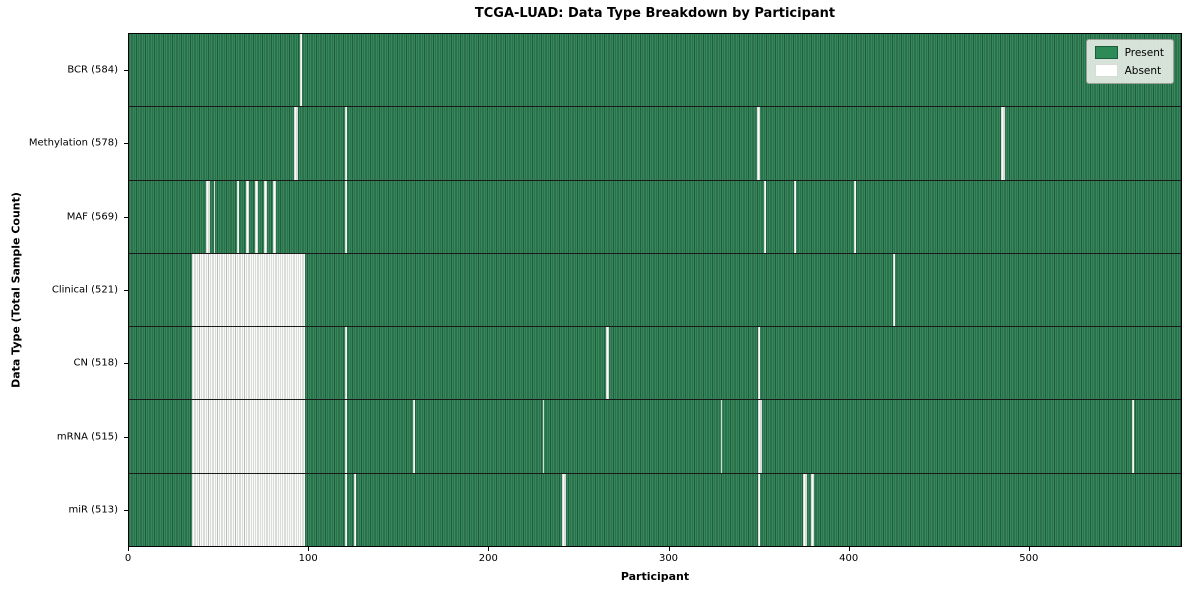 This screenshot has height=600, width=1200. Describe the element at coordinates (95, 363) in the screenshot. I see `y-tick-label: CN (518)` at that location.